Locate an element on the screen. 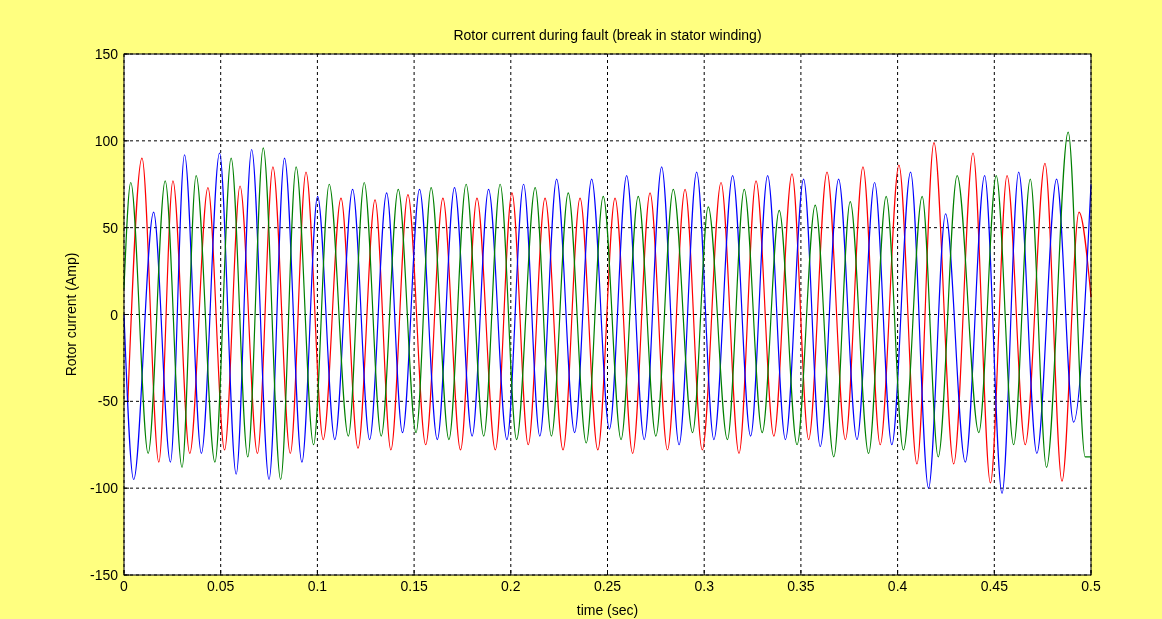 This screenshot has height=619, width=1162. x-tick-label: 0.1 is located at coordinates (317, 586).